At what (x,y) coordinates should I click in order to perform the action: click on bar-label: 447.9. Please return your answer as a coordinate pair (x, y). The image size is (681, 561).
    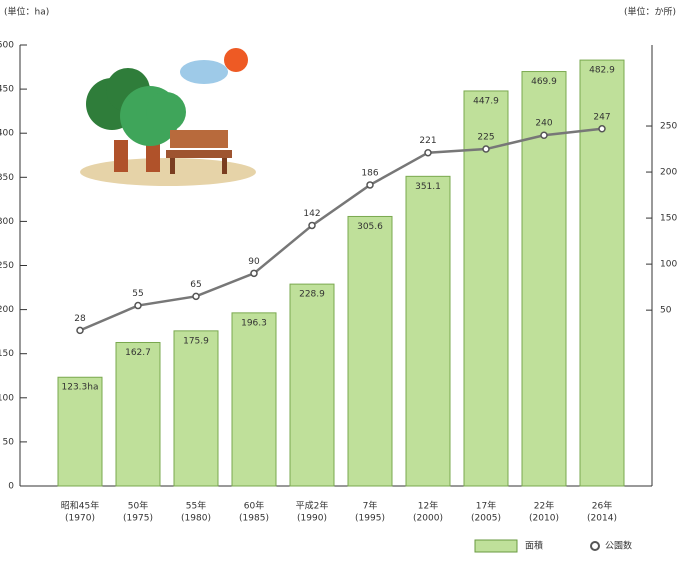
    Looking at the image, I should click on (486, 101).